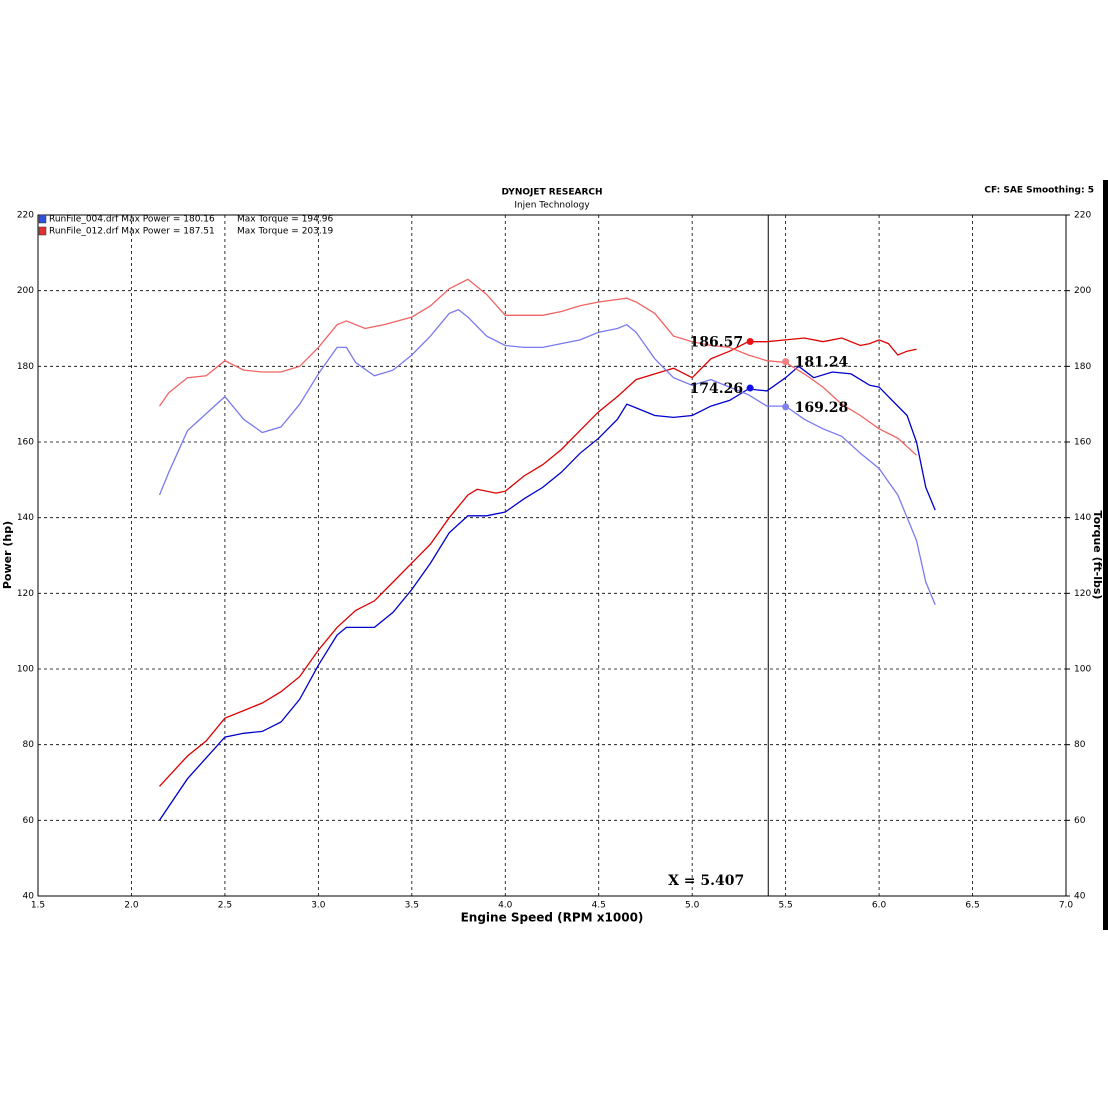  What do you see at coordinates (131, 906) in the screenshot?
I see `x-tick-label: 2.0` at bounding box center [131, 906].